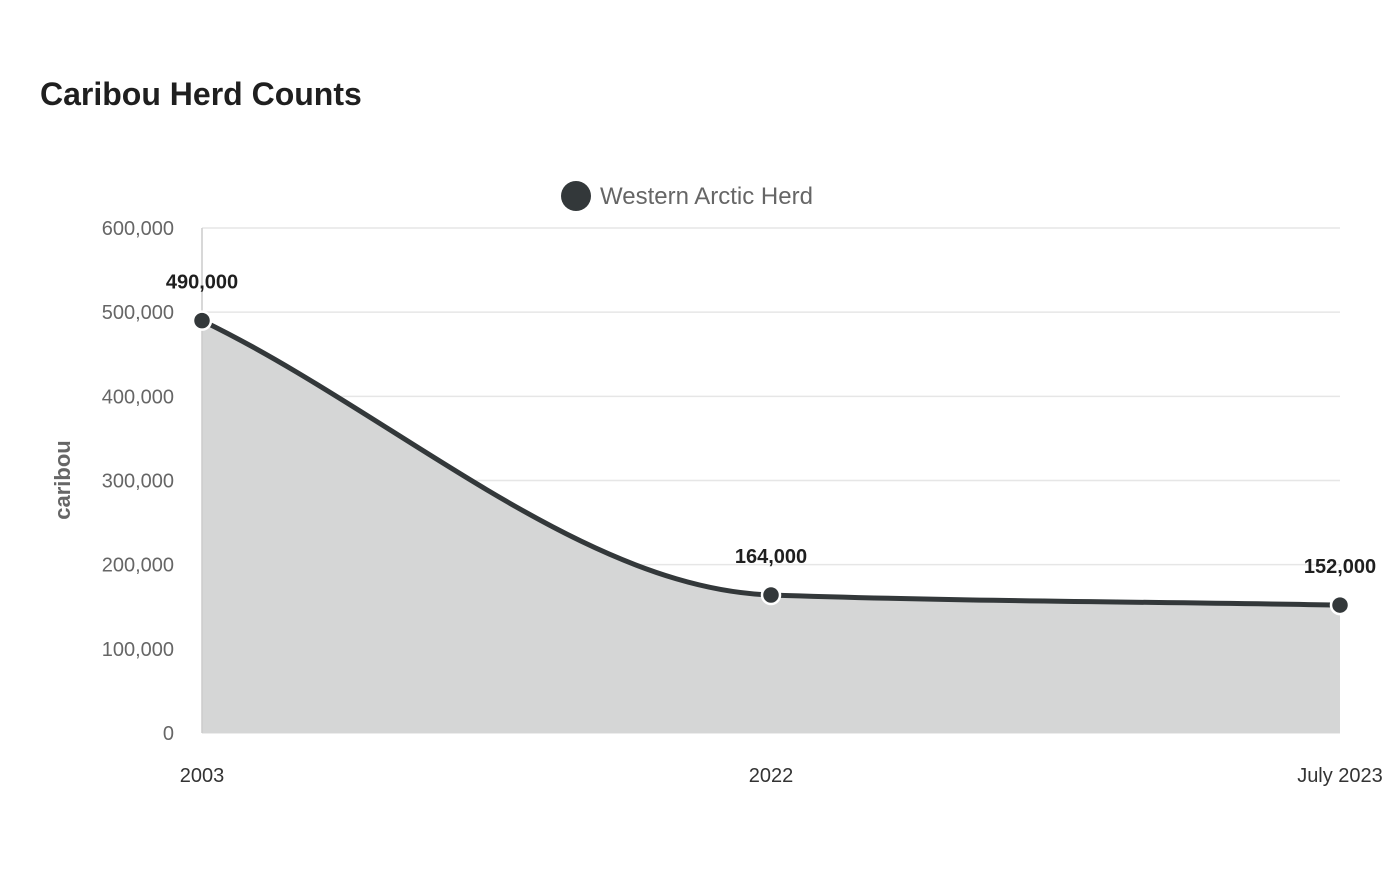 The height and width of the screenshot is (880, 1400). I want to click on y-tick-label: 600,000, so click(138, 229).